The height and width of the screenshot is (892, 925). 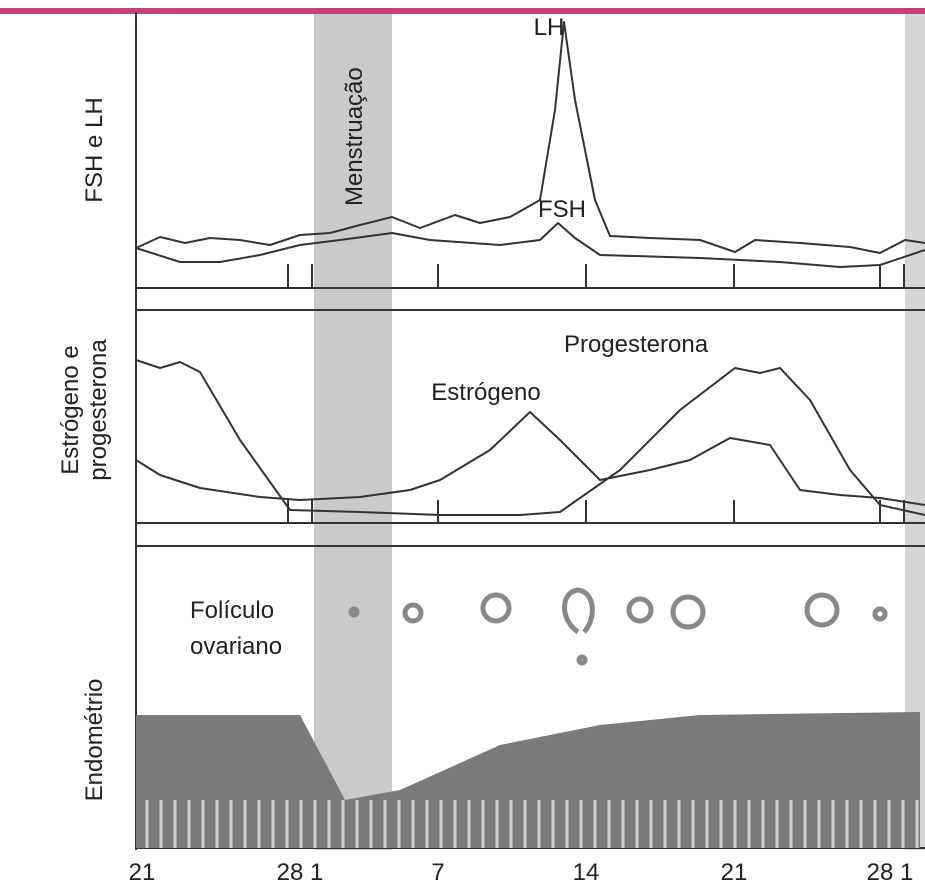 What do you see at coordinates (94, 149) in the screenshot?
I see `panel1-label: FSH e LH` at bounding box center [94, 149].